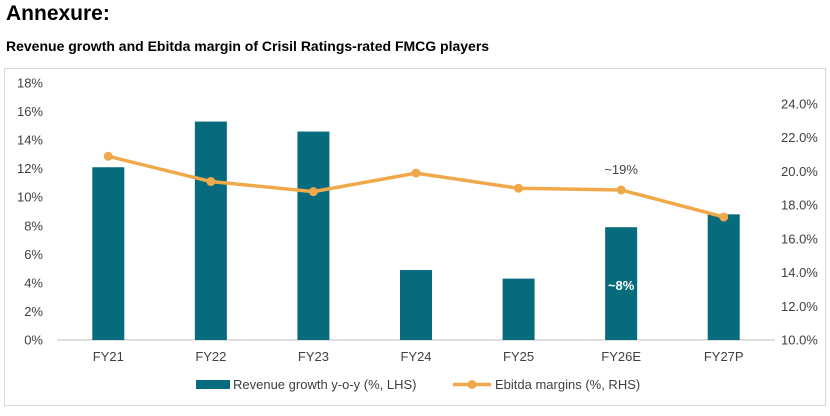 Image resolution: width=830 pixels, height=416 pixels. Describe the element at coordinates (108, 356) in the screenshot. I see `x-tick-label: FY21` at that location.